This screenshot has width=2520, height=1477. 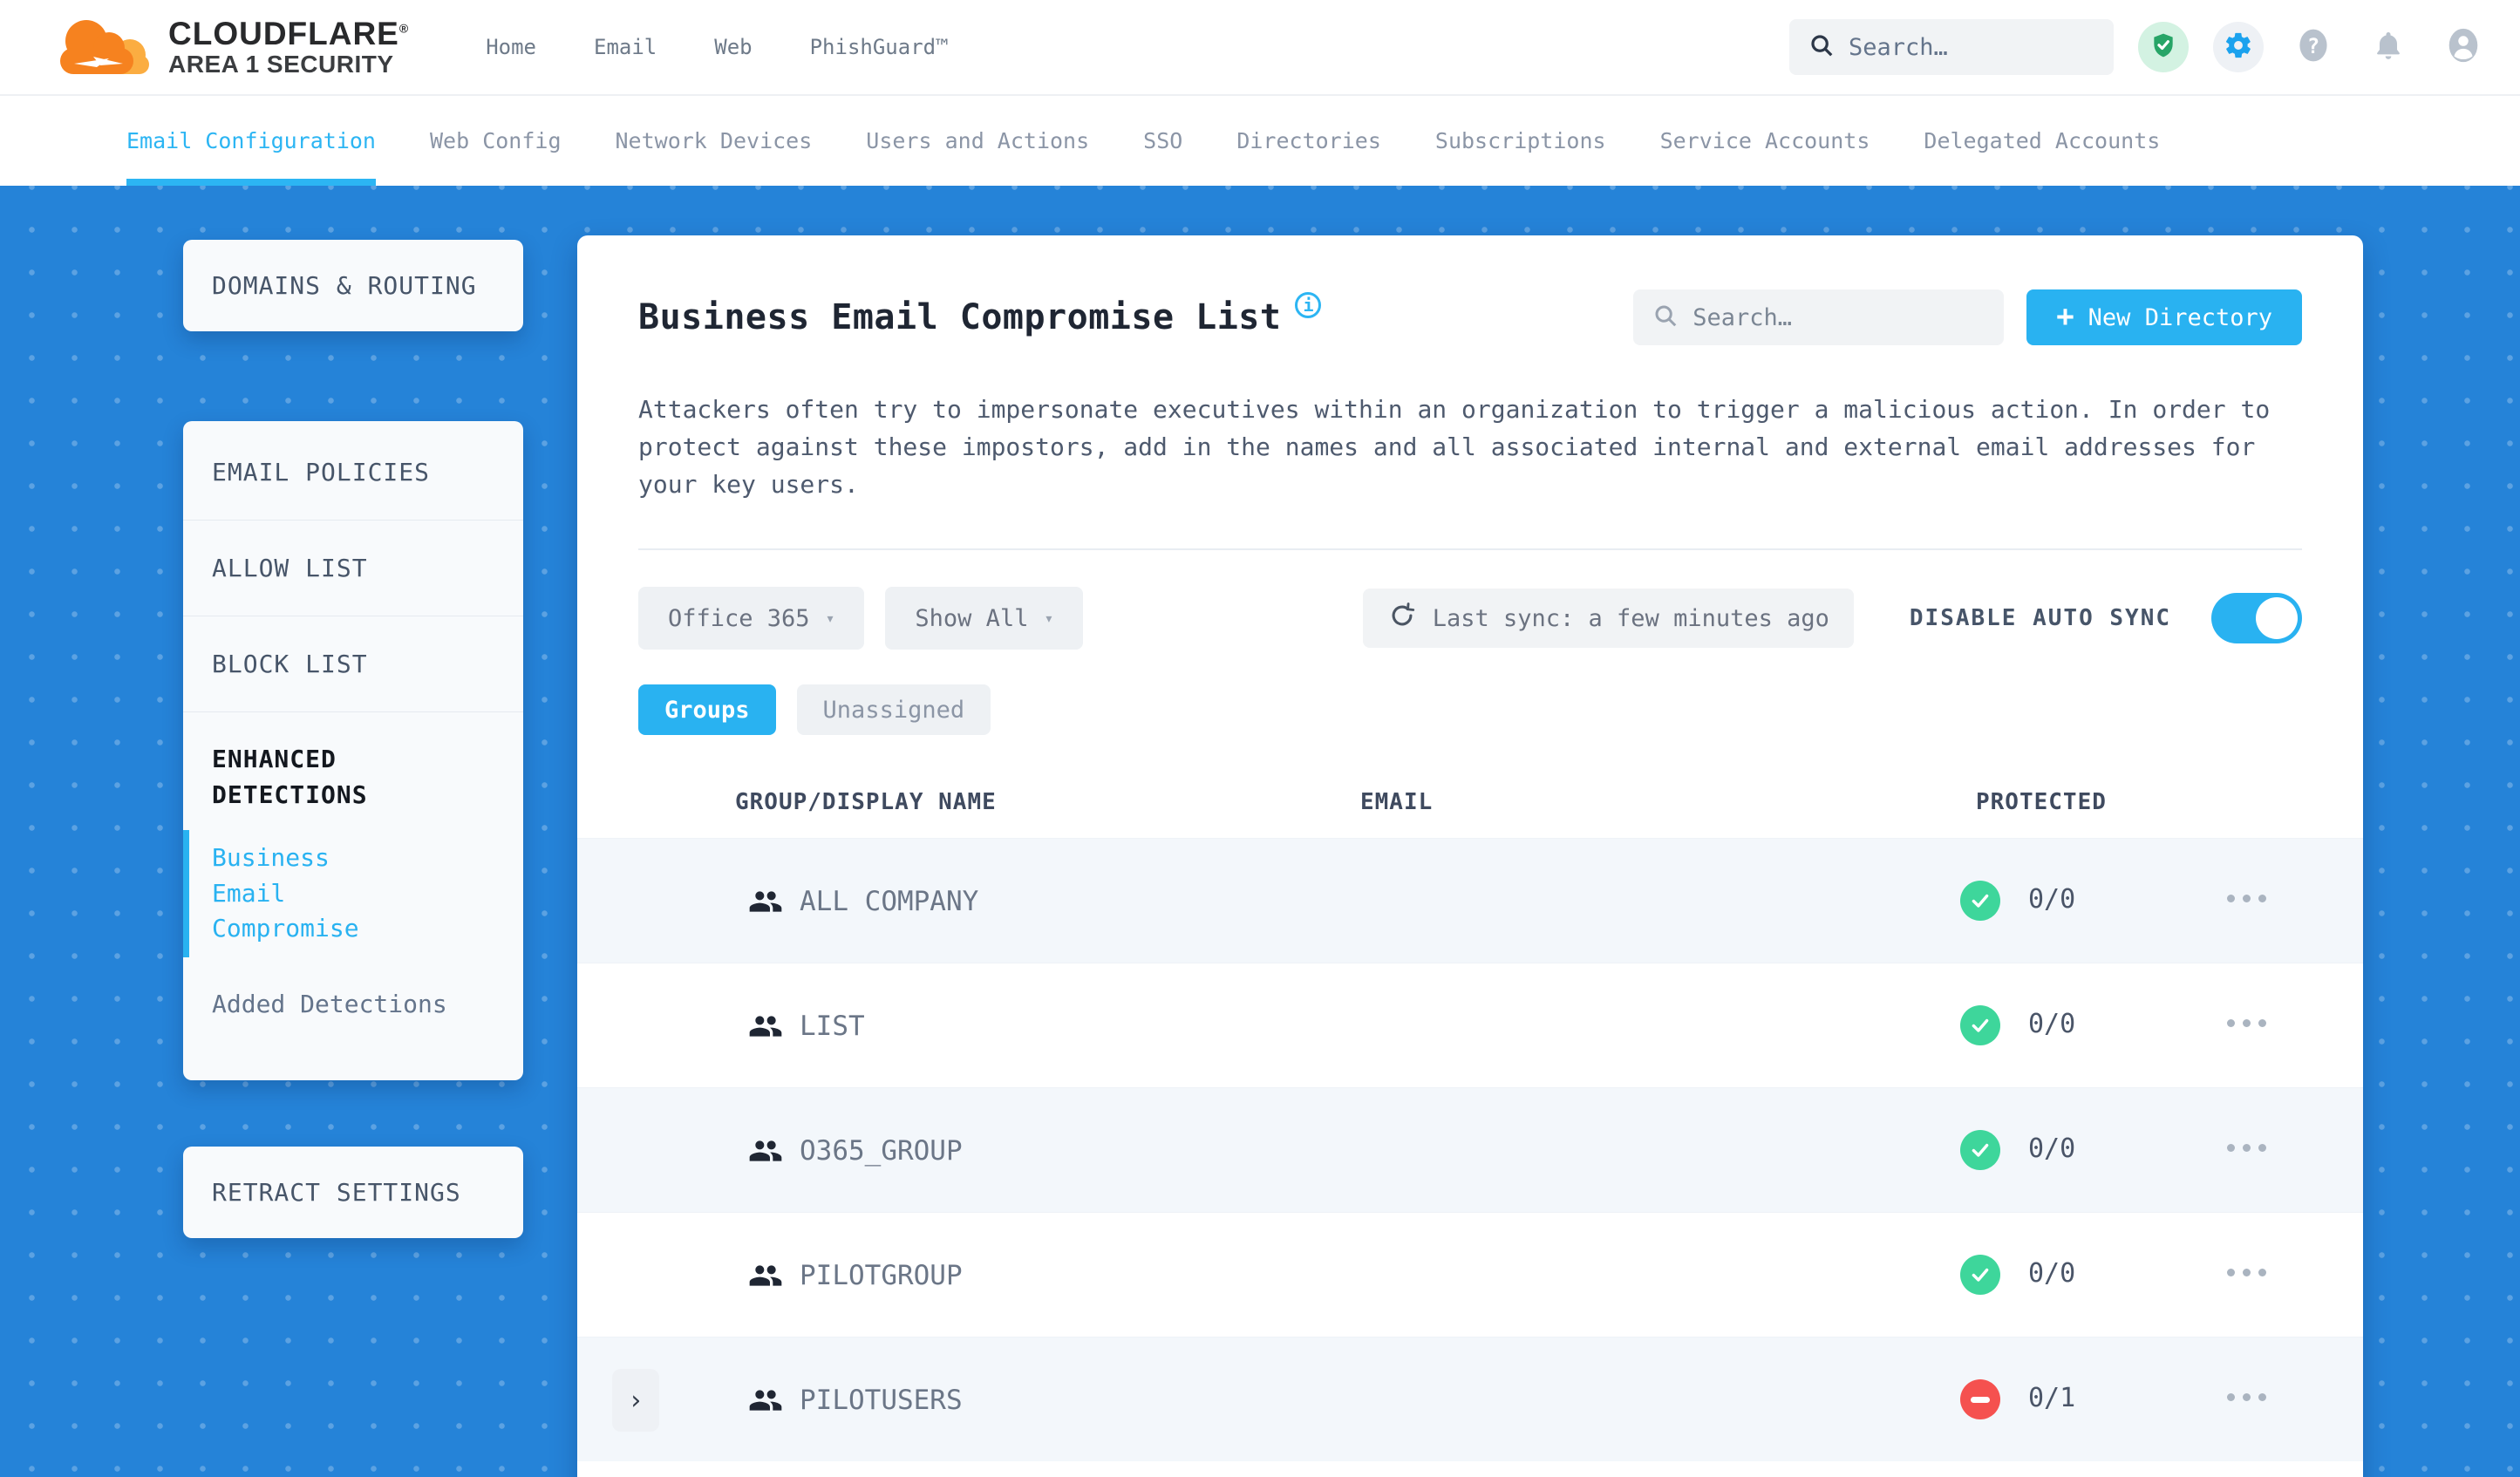 I want to click on new-directory-label: New Directory, so click(x=2180, y=317).